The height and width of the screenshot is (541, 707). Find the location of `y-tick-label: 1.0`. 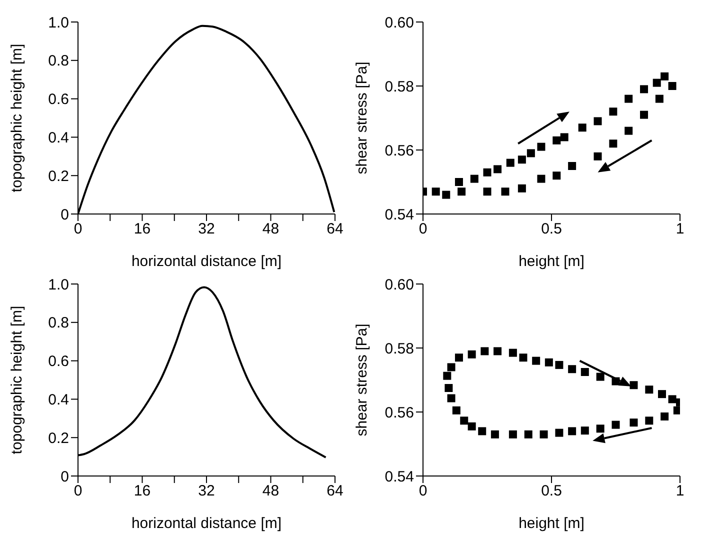

y-tick-label: 1.0 is located at coordinates (58, 285).